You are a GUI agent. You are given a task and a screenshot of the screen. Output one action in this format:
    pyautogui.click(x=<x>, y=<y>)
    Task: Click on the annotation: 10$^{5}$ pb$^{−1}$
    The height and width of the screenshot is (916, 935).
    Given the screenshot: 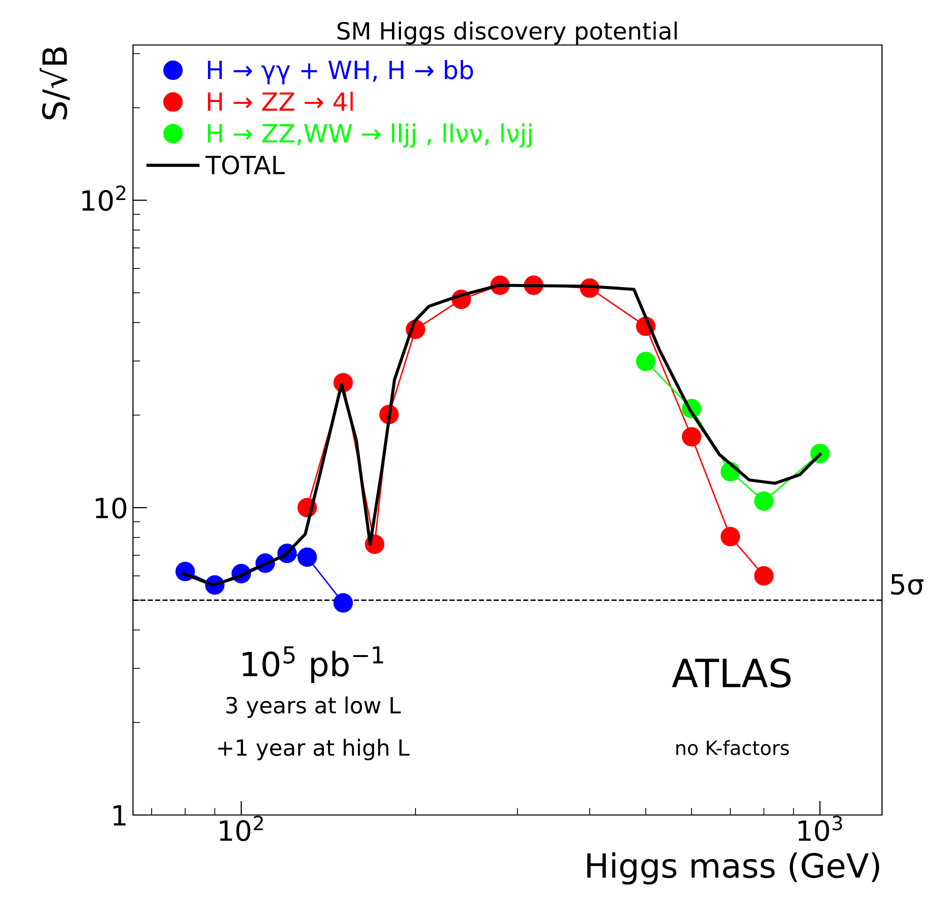 What is the action you would take?
    pyautogui.click(x=313, y=665)
    